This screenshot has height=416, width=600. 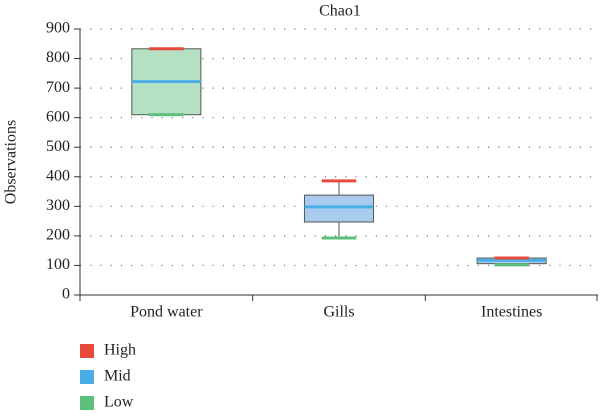 What do you see at coordinates (58, 205) in the screenshot?
I see `y-tick-label: 300` at bounding box center [58, 205].